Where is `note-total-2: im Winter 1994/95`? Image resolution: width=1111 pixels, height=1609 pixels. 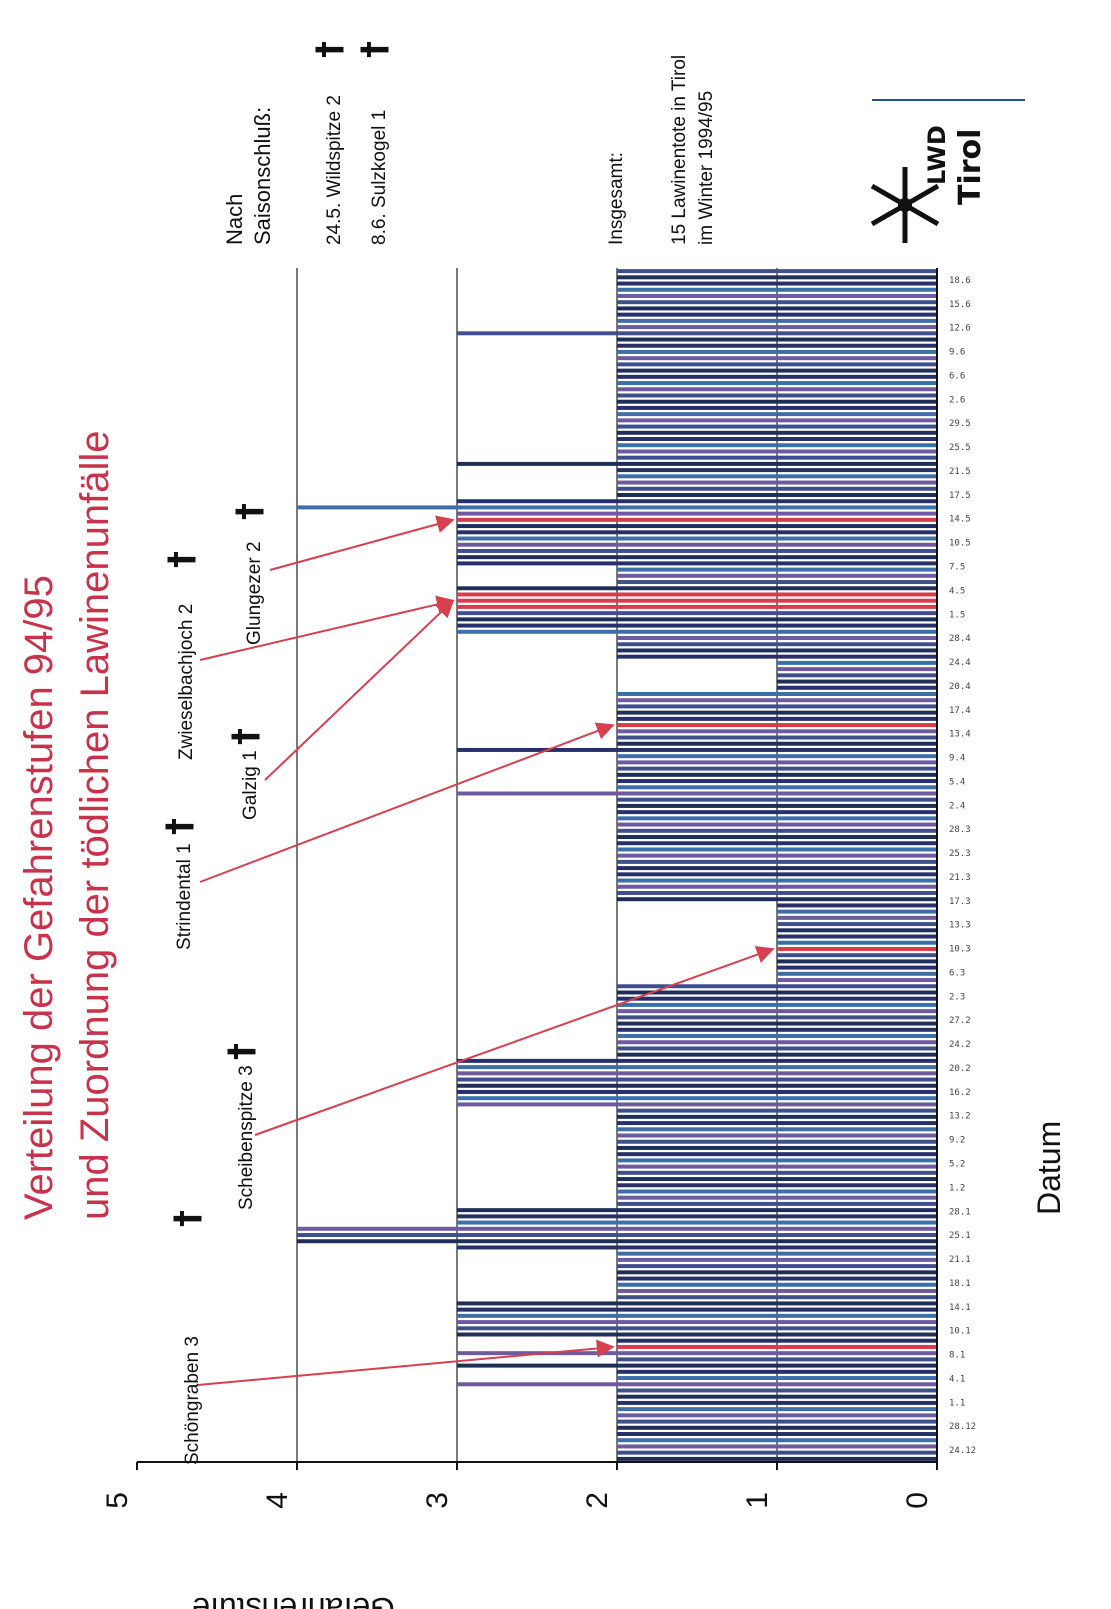 note-total-2: im Winter 1994/95 is located at coordinates (706, 168).